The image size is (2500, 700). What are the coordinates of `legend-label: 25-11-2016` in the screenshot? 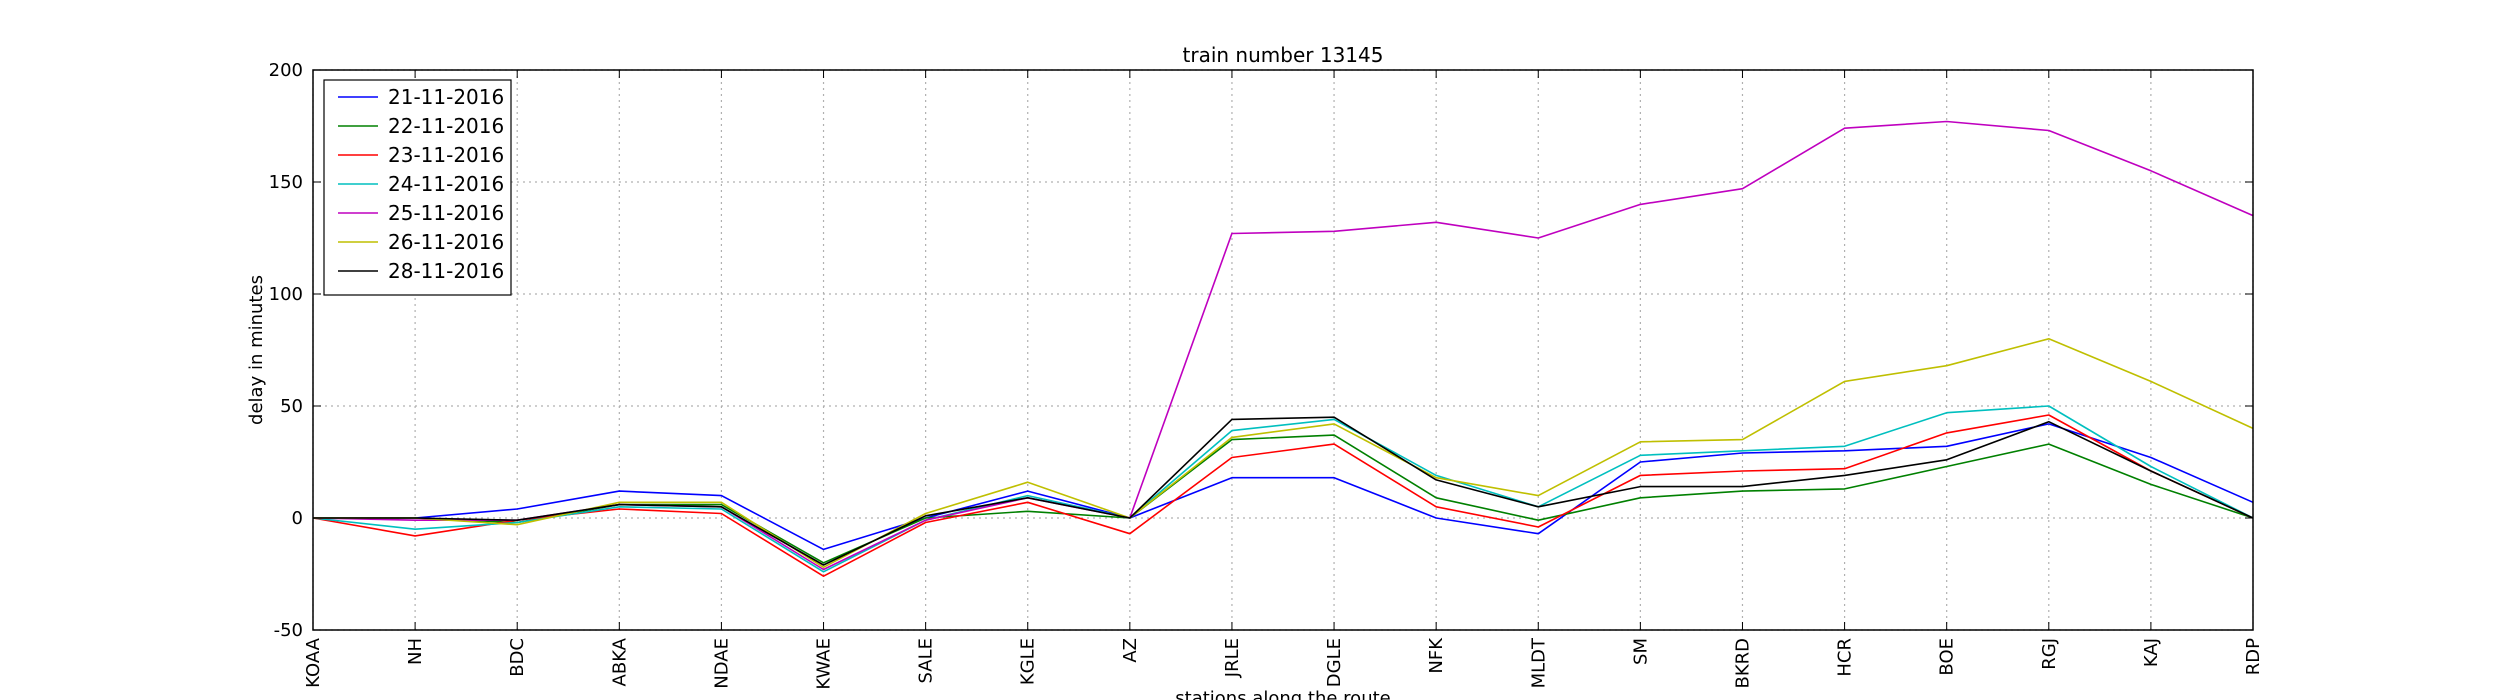 It's located at (446, 213).